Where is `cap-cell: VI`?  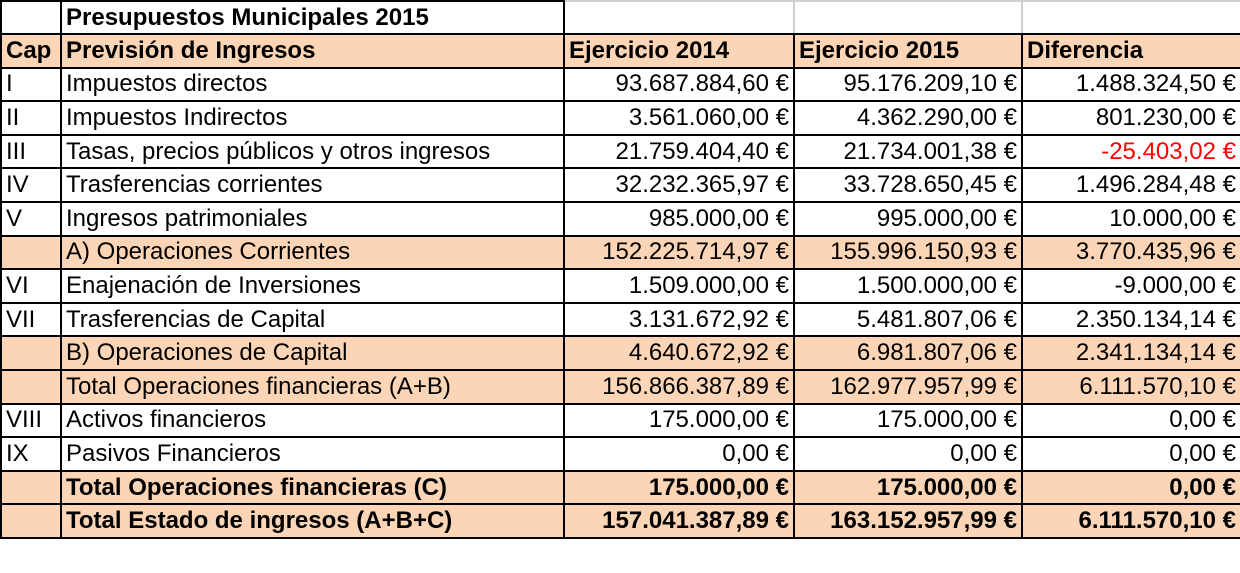
cap-cell: VI is located at coordinates (31, 286).